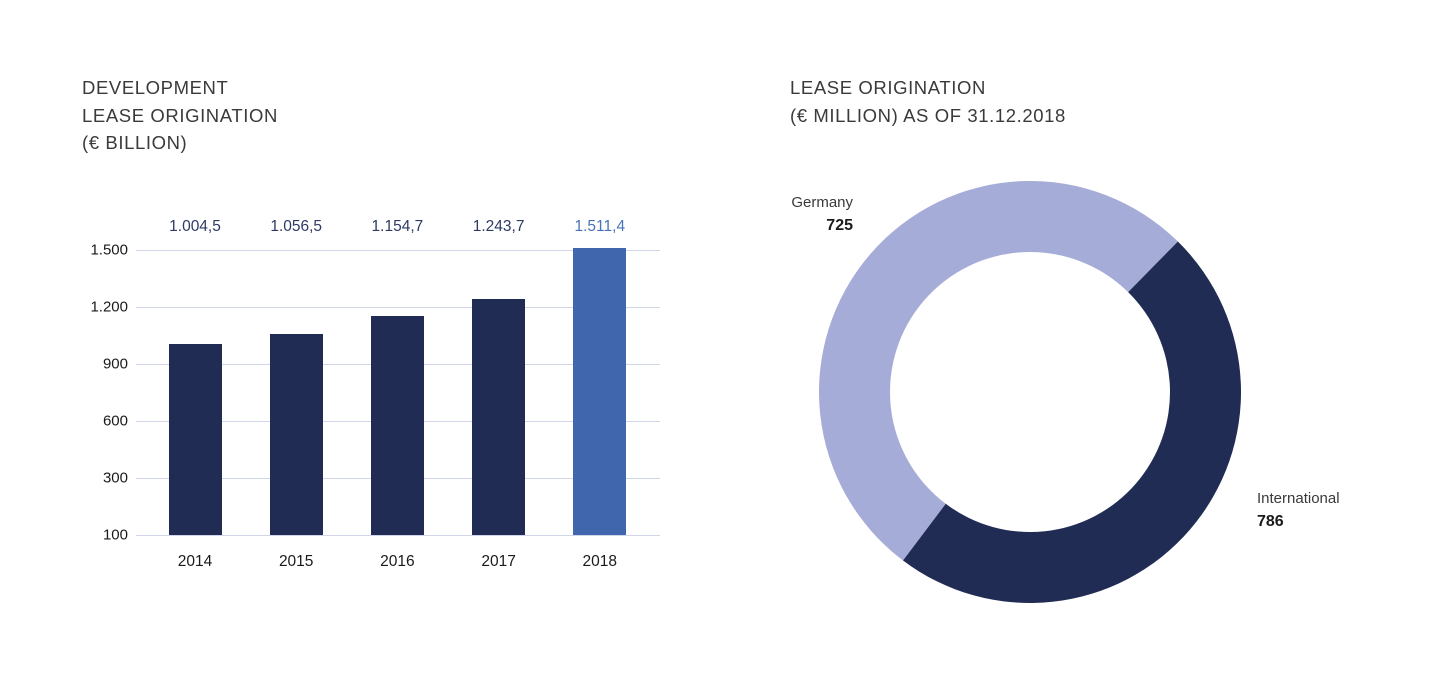 The height and width of the screenshot is (679, 1440). What do you see at coordinates (195, 439) in the screenshot?
I see `bar-2014` at bounding box center [195, 439].